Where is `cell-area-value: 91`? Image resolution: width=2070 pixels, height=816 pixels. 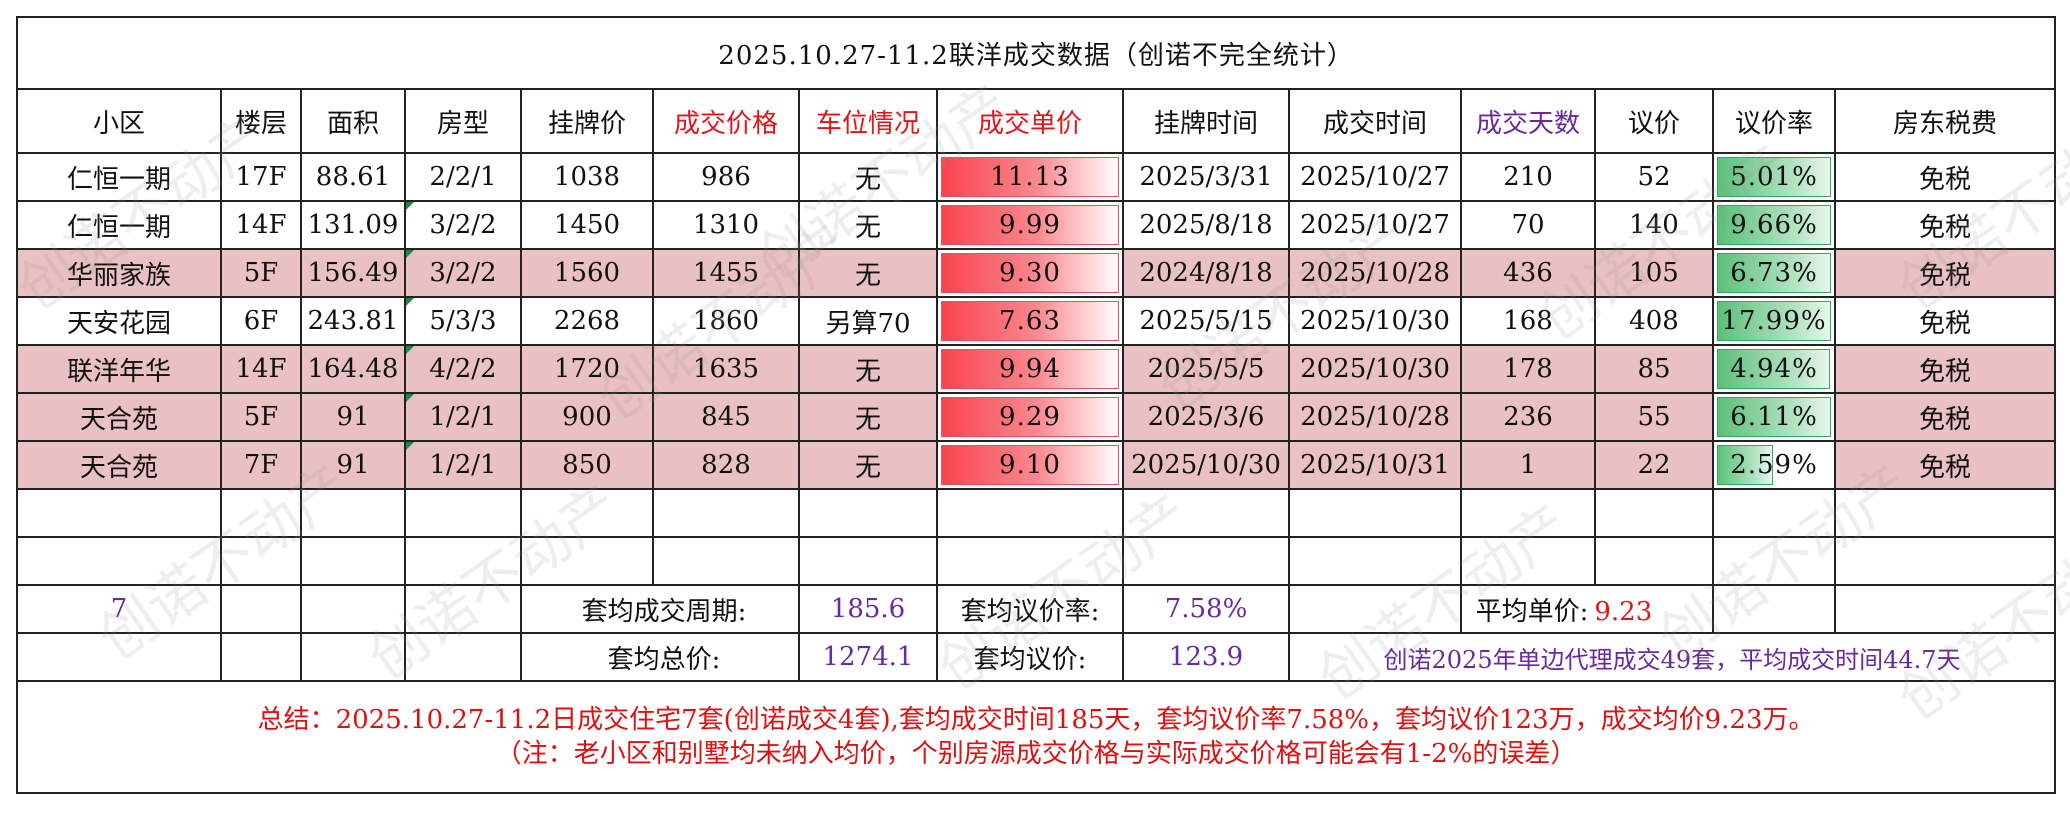 cell-area-value: 91 is located at coordinates (353, 465).